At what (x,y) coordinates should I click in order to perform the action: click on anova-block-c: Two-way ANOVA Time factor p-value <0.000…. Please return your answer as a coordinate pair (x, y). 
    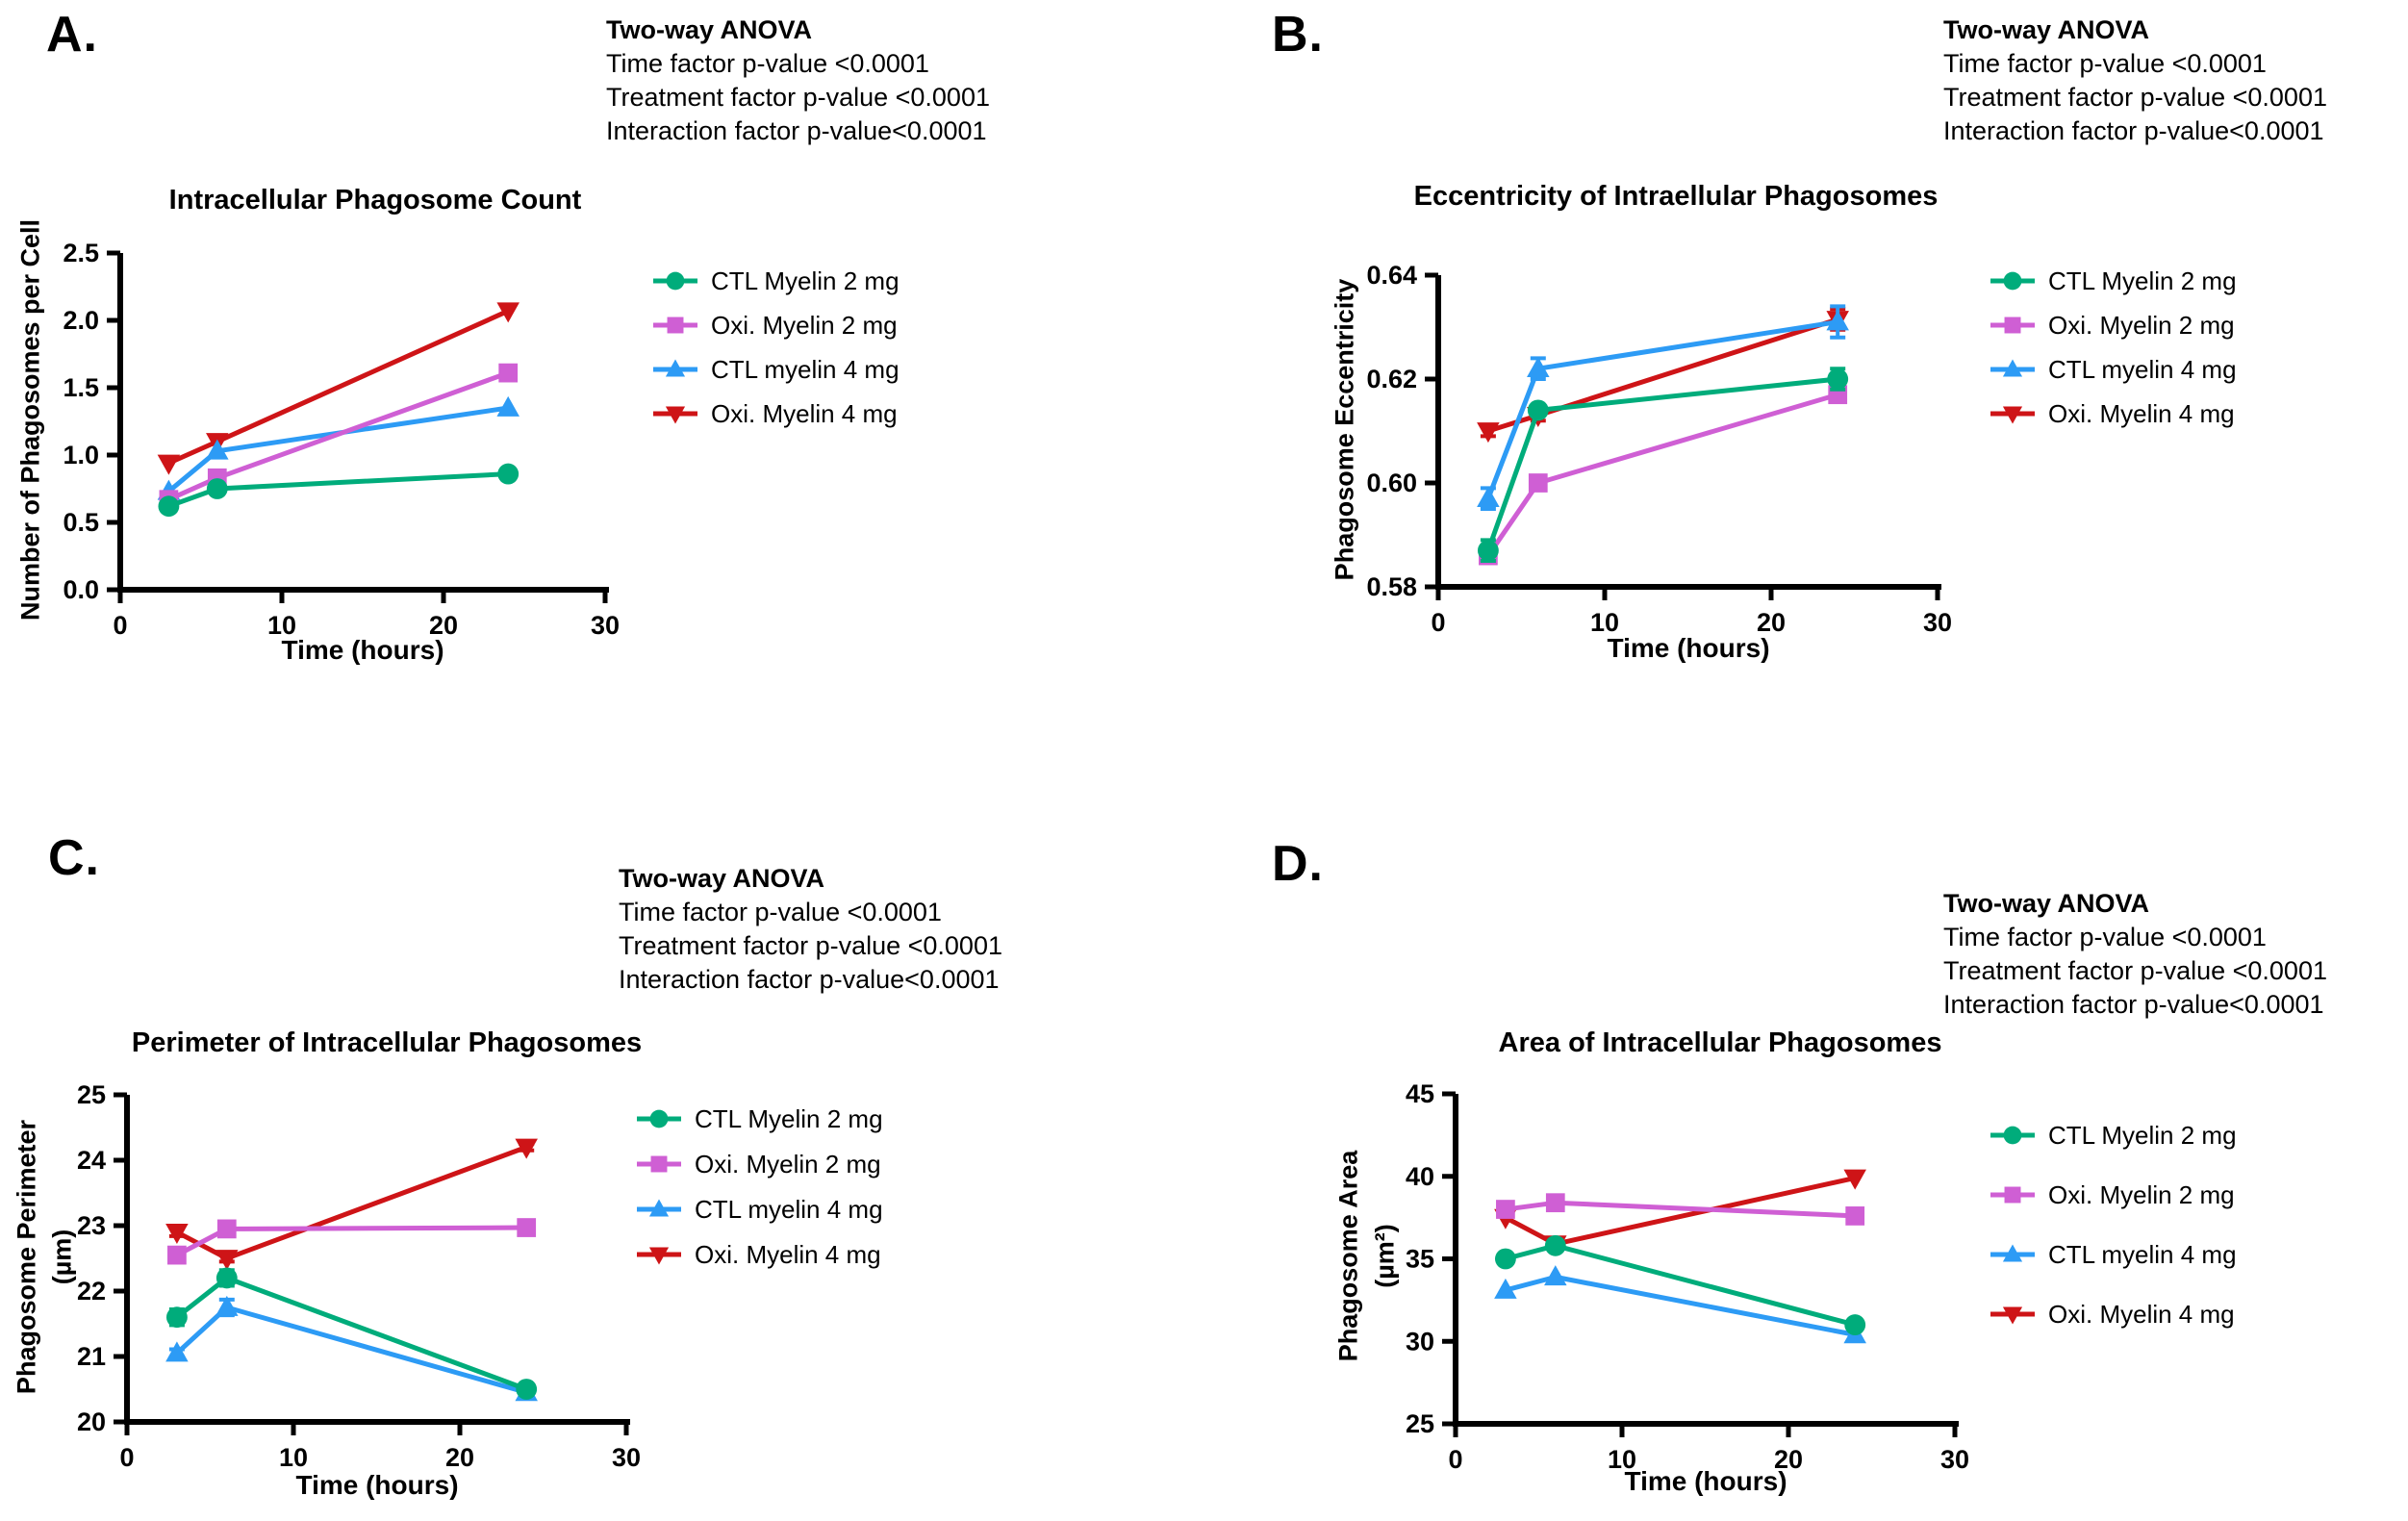
    Looking at the image, I should click on (878, 929).